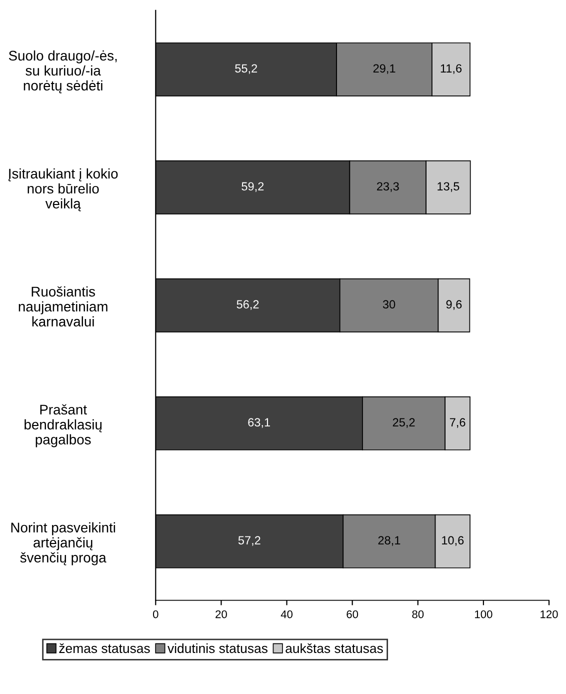 This screenshot has height=694, width=566. Describe the element at coordinates (453, 541) in the screenshot. I see `data-label: 10,6` at that location.